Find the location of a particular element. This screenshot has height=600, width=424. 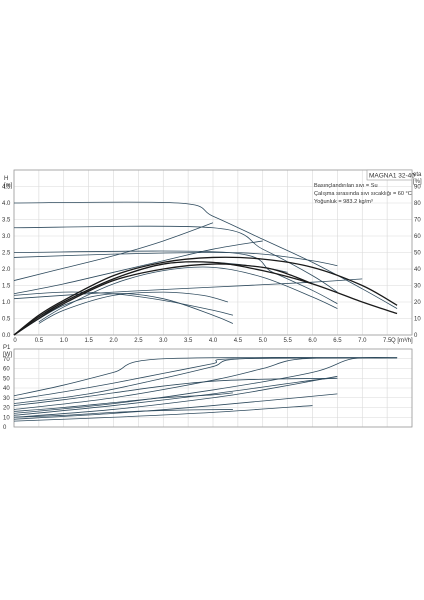

q-tick-label: 1.0 is located at coordinates (64, 341).